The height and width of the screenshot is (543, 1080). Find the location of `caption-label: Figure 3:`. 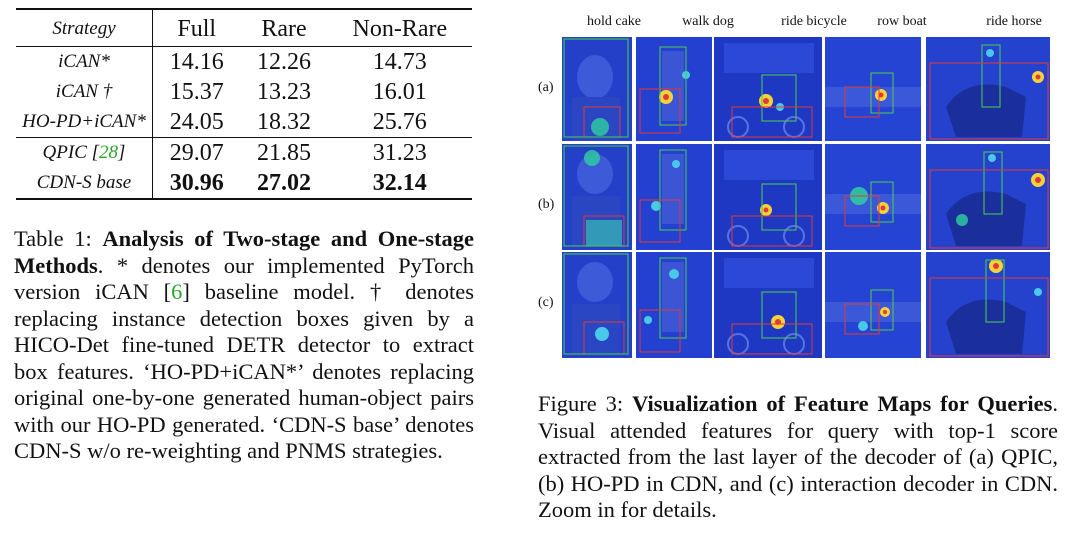

caption-label: Figure 3: is located at coordinates (581, 403).